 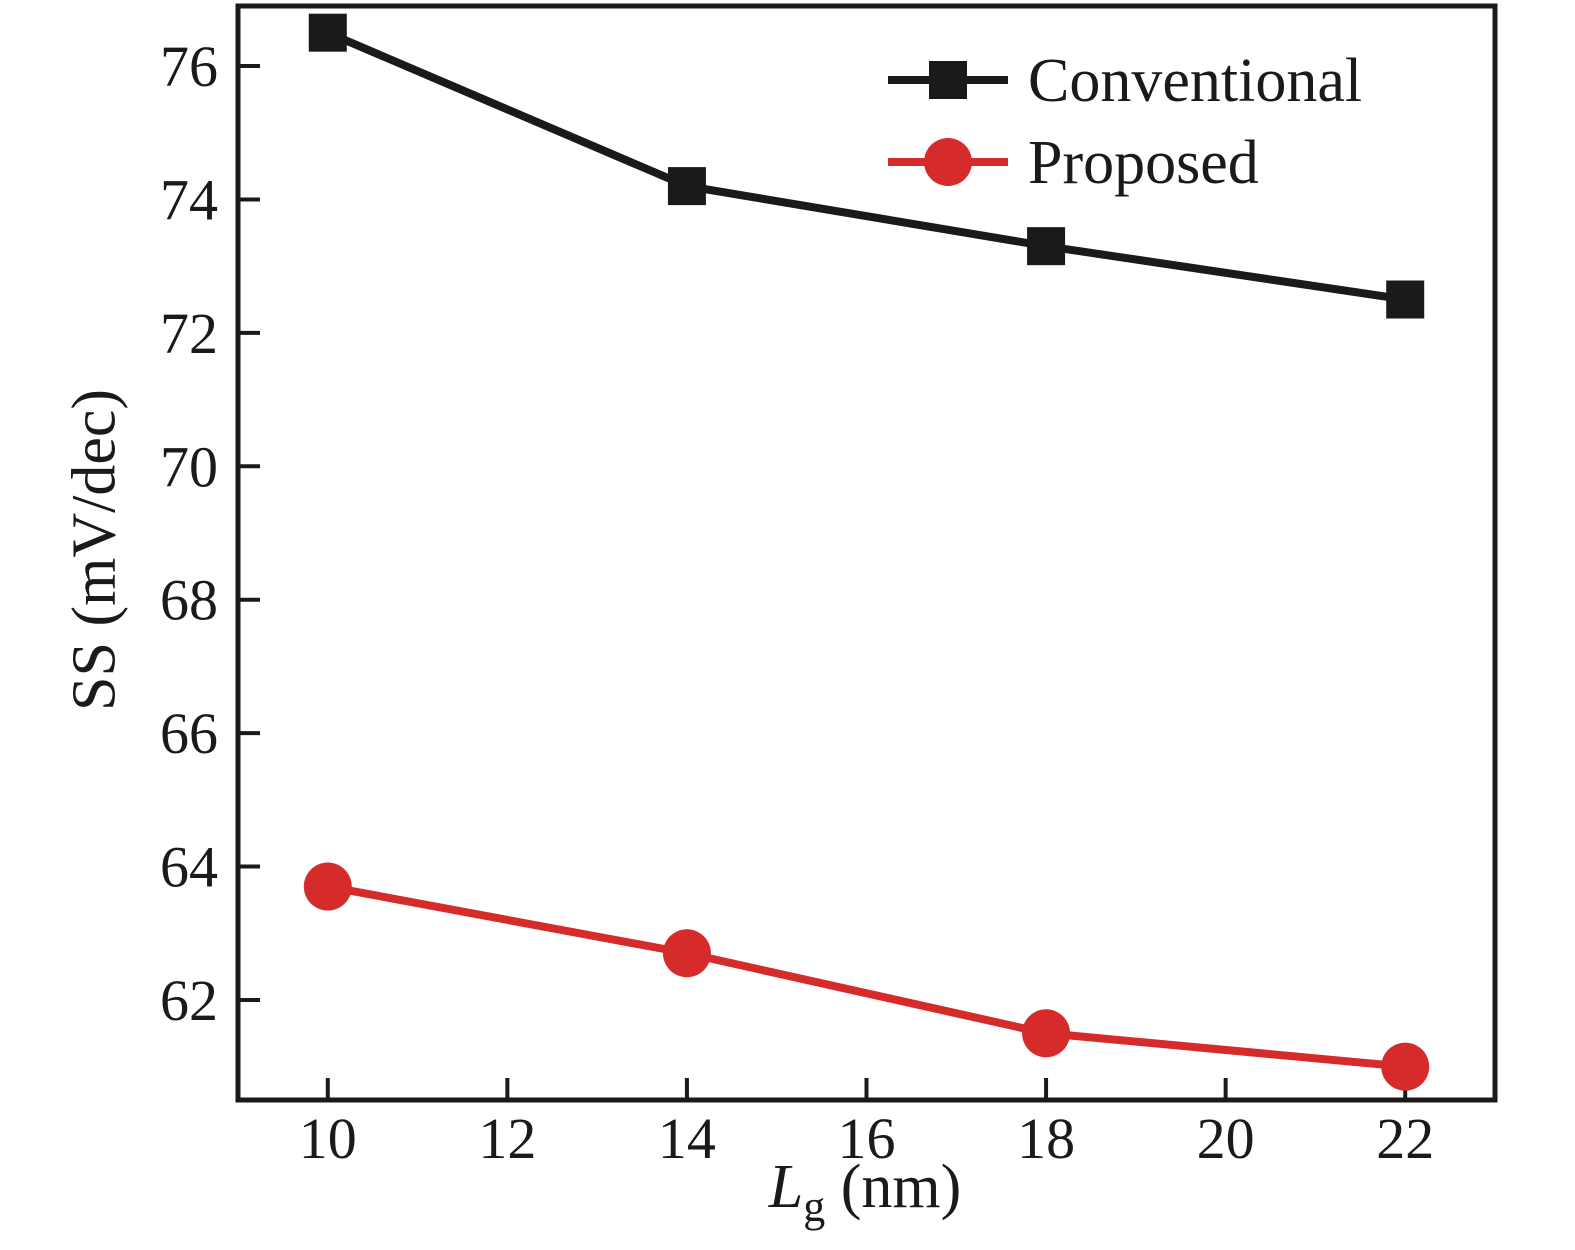 What do you see at coordinates (328, 1138) in the screenshot?
I see `x-tick-label: 10` at bounding box center [328, 1138].